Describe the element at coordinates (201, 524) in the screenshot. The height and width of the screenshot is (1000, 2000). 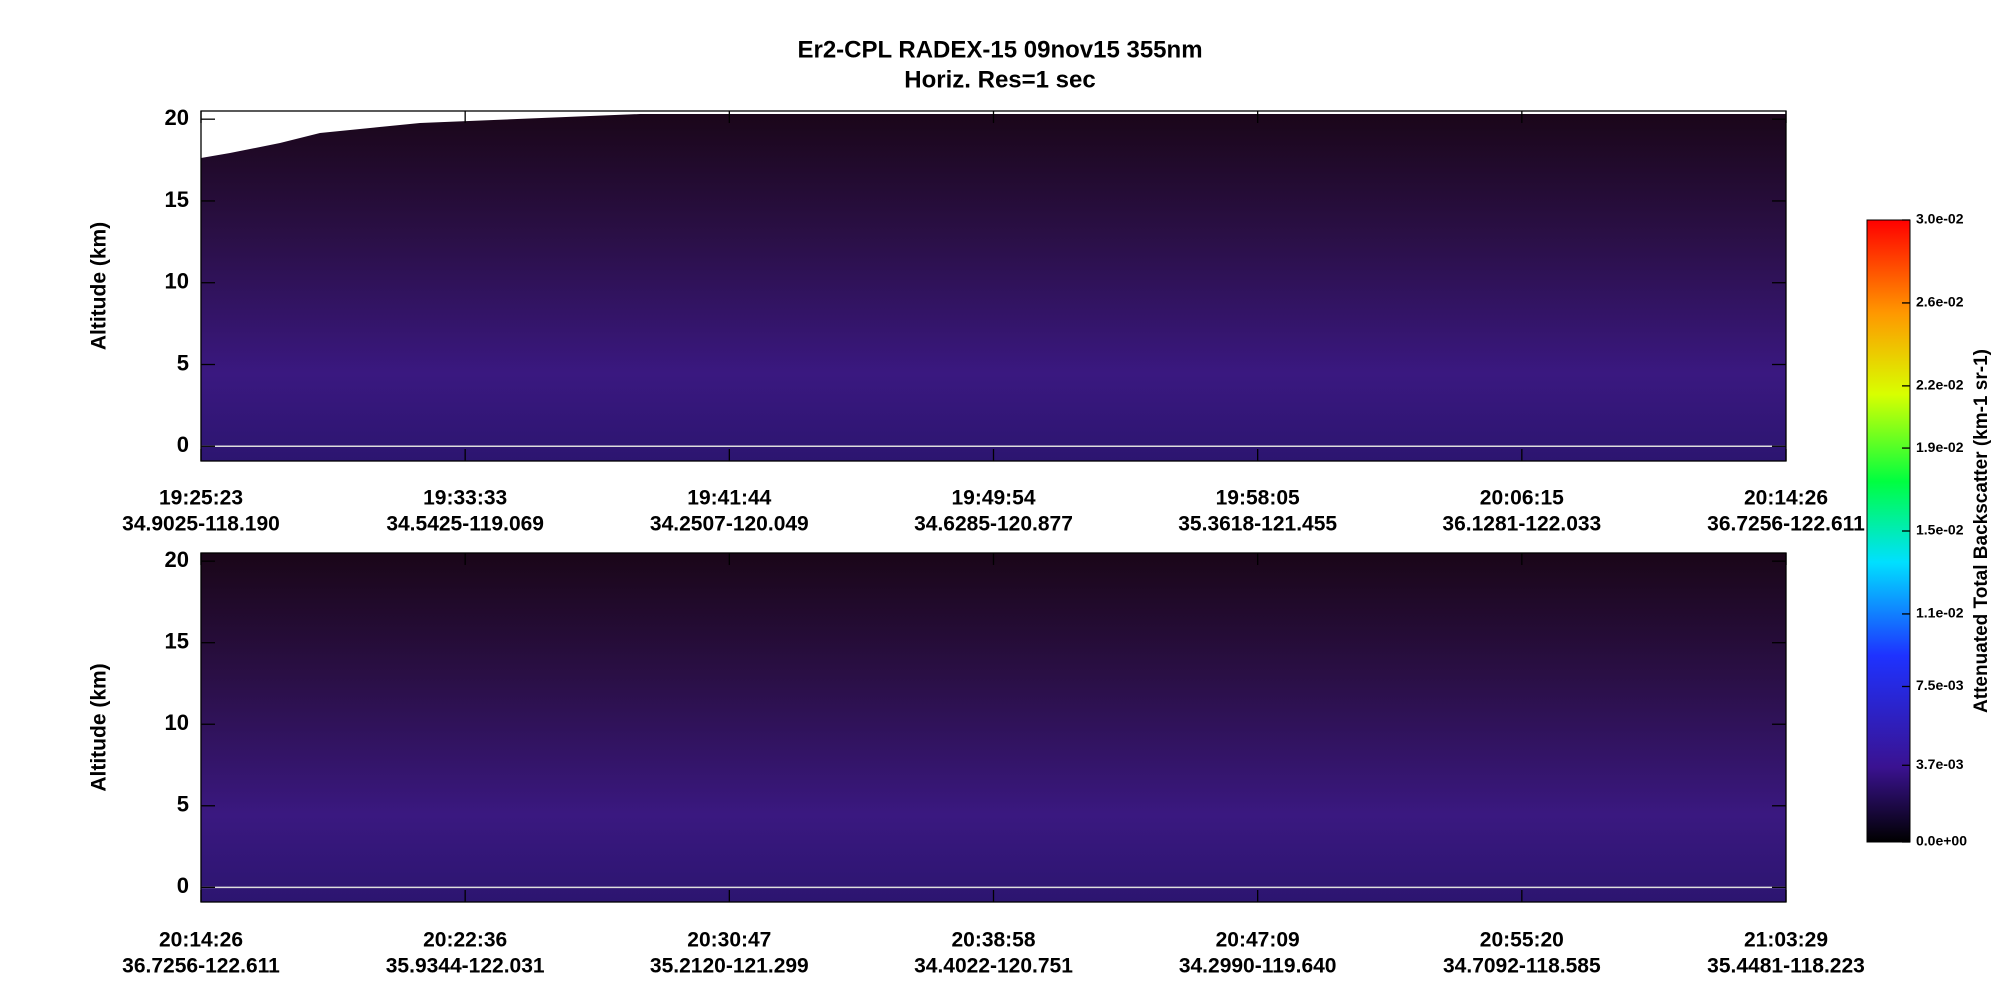
I see `x-location-label: 34.9025-118.190` at that location.